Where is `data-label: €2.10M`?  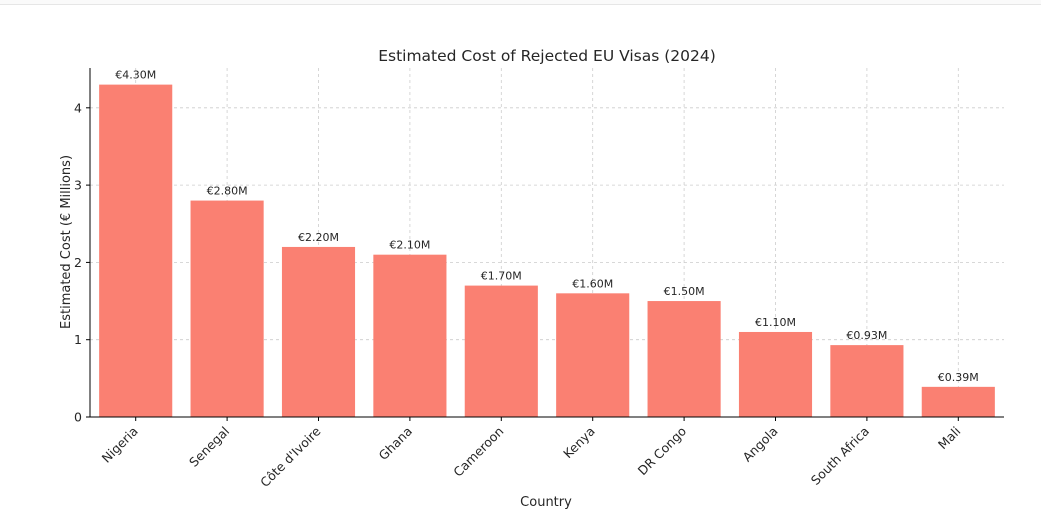
data-label: €2.10M is located at coordinates (409, 245).